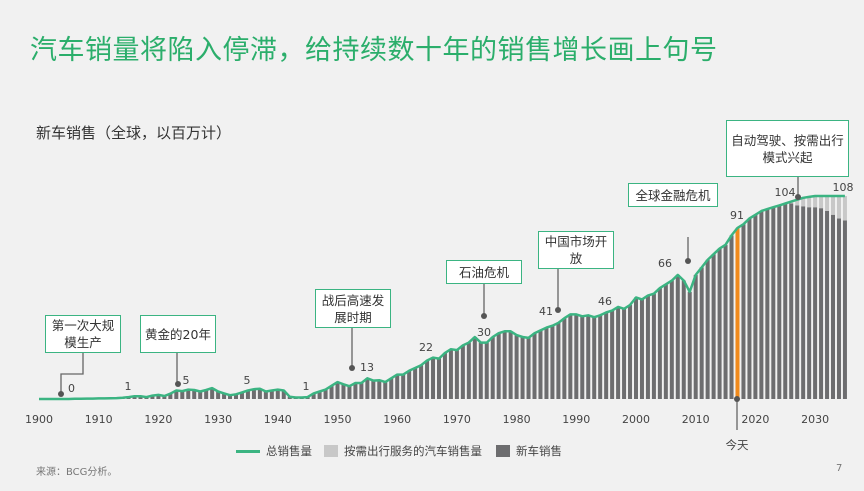 This screenshot has height=491, width=864. Describe the element at coordinates (457, 419) in the screenshot. I see `x-tick-label: 1970` at that location.